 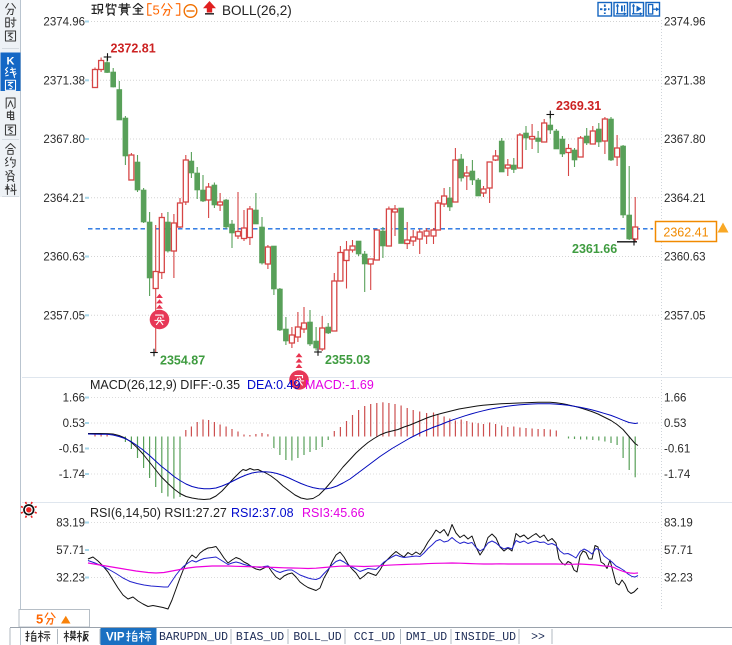 What do you see at coordinates (578, 106) in the screenshot?
I see `svg-text: 2369.31` at bounding box center [578, 106].